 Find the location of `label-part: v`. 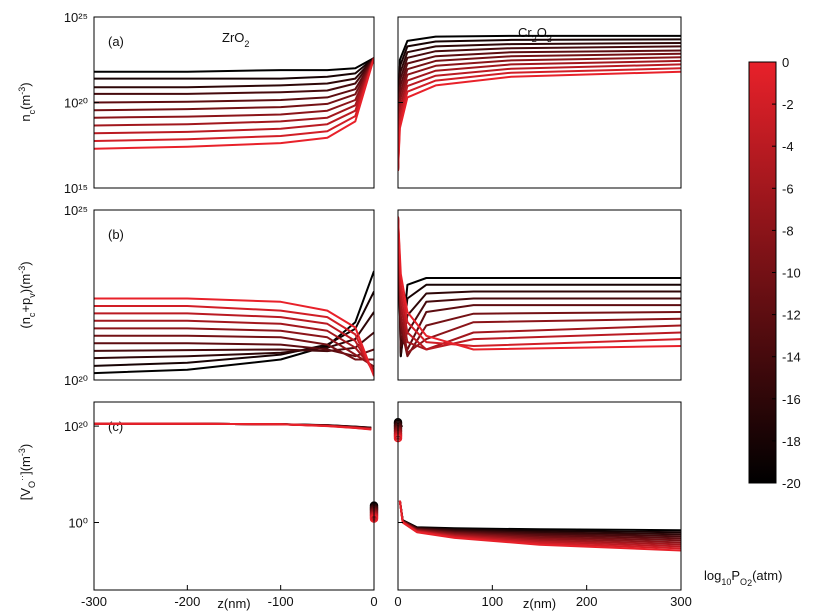

label-part: v is located at coordinates (32, 295).